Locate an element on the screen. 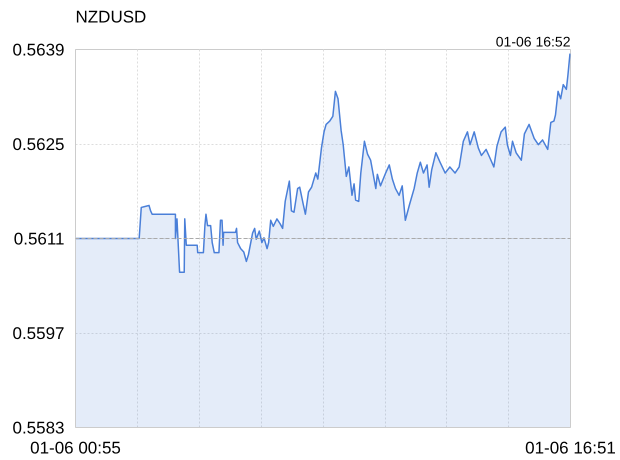 The height and width of the screenshot is (460, 620). chart-title: NZDUSD is located at coordinates (111, 17).